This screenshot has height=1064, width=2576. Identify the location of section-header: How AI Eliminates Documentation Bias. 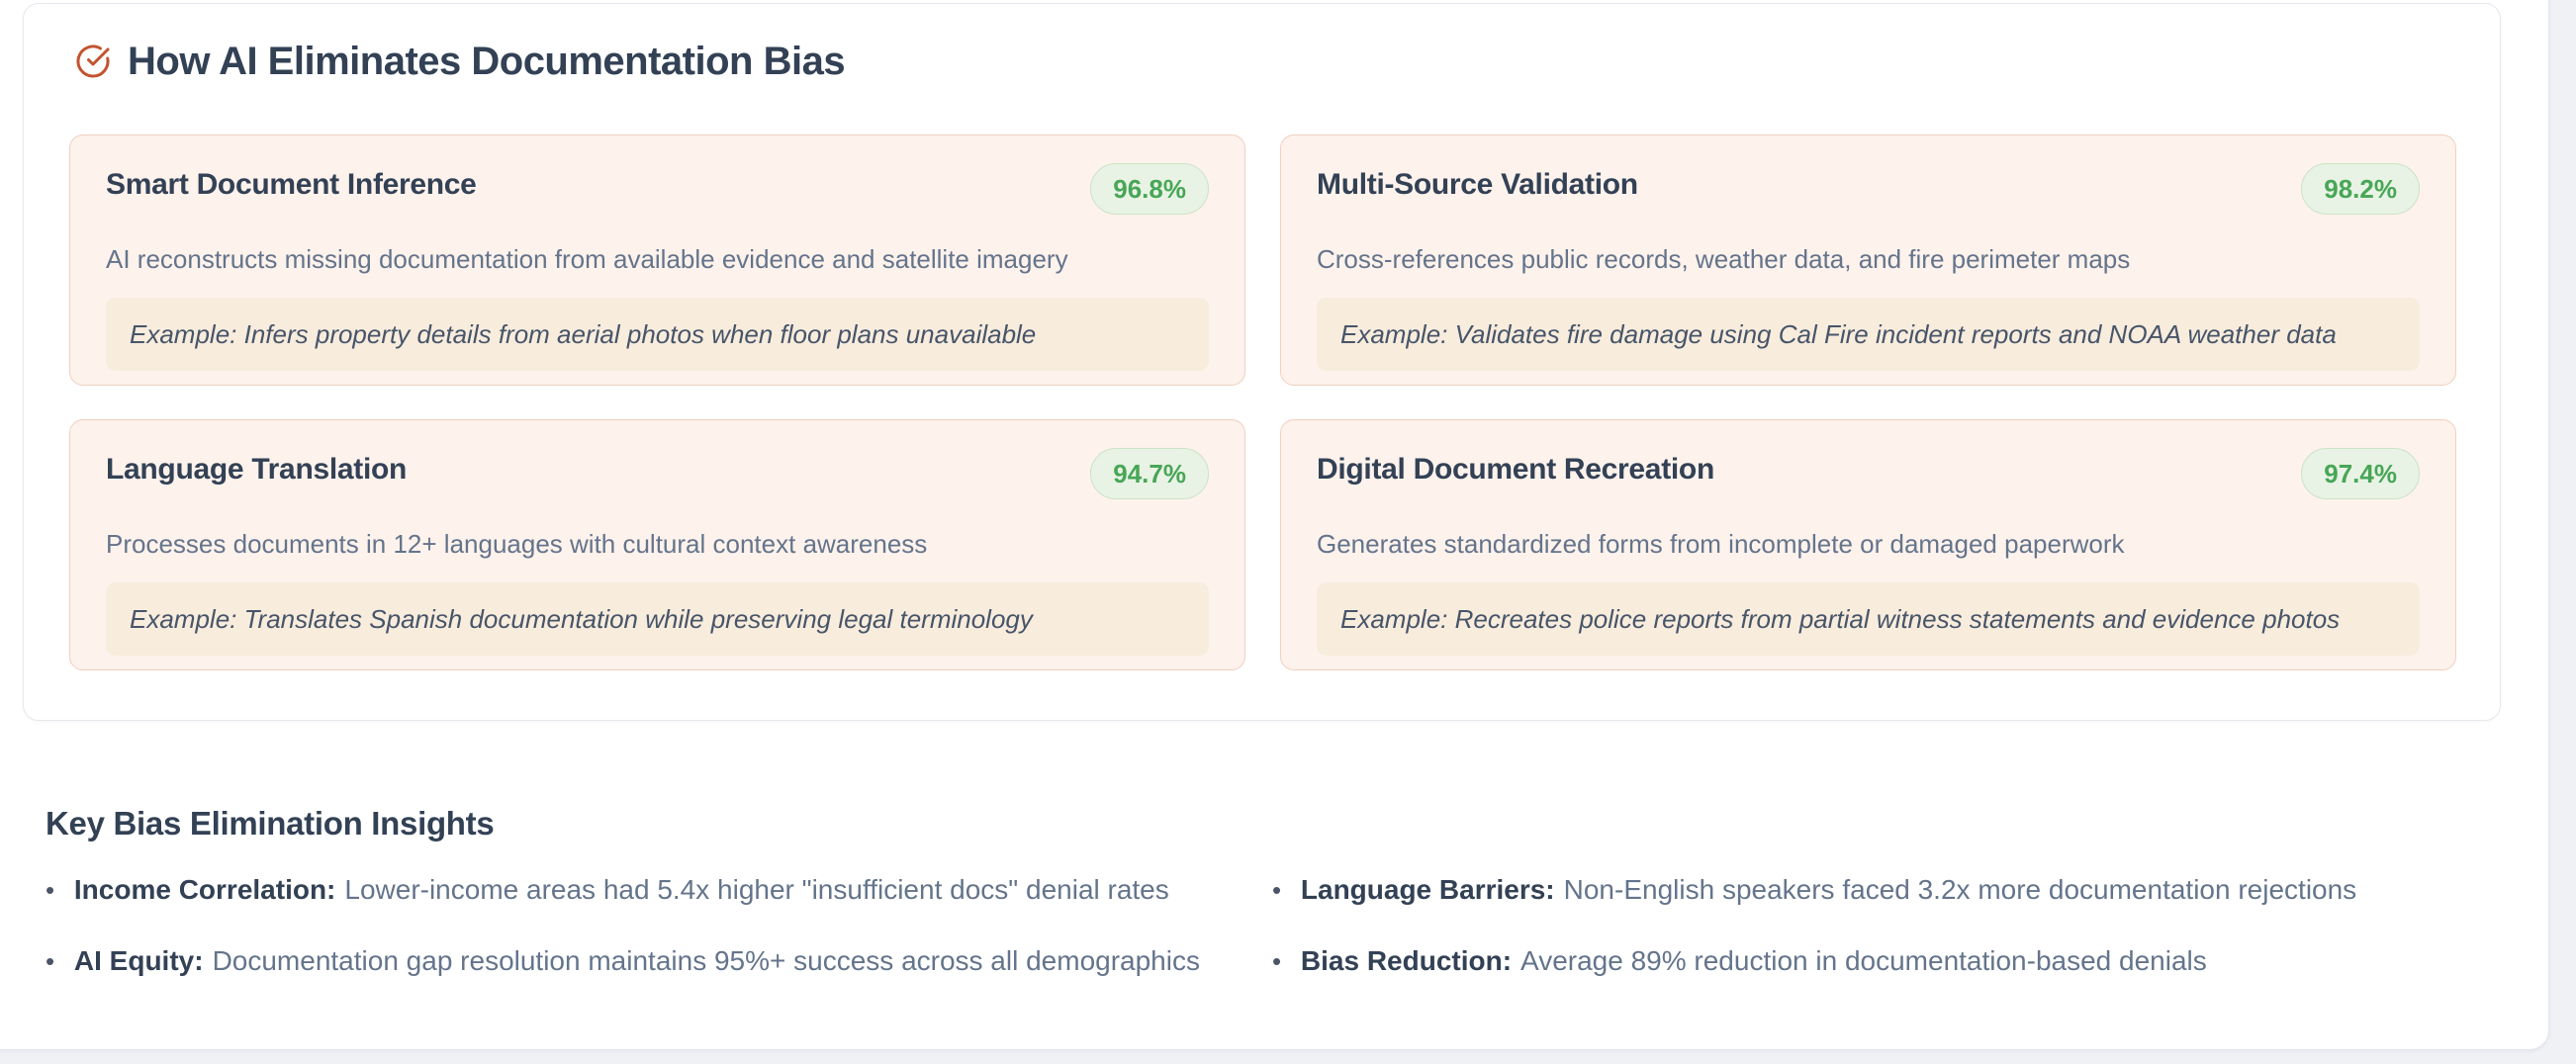
(461, 61).